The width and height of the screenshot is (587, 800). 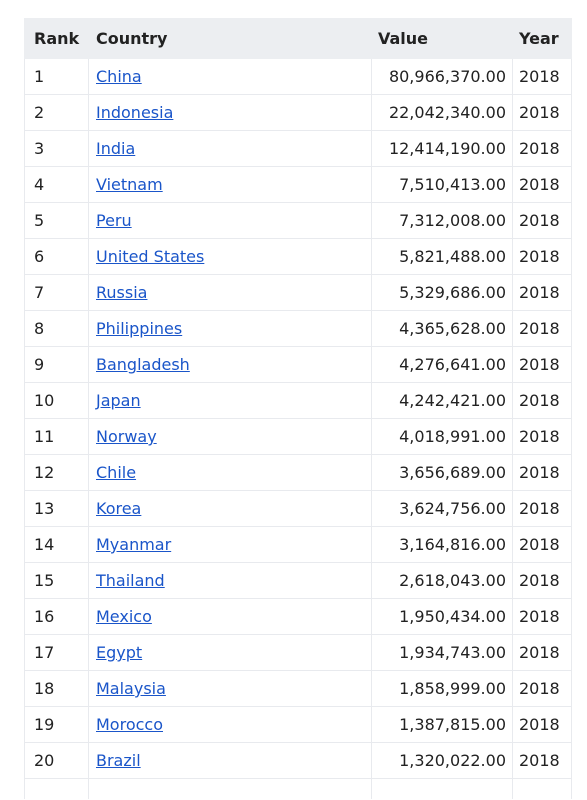 I want to click on header-country: Country, so click(x=230, y=38).